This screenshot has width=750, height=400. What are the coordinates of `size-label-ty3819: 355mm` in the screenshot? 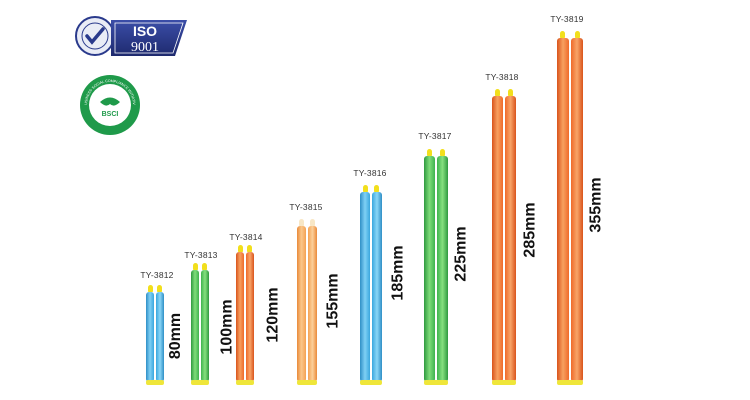 It's located at (596, 205).